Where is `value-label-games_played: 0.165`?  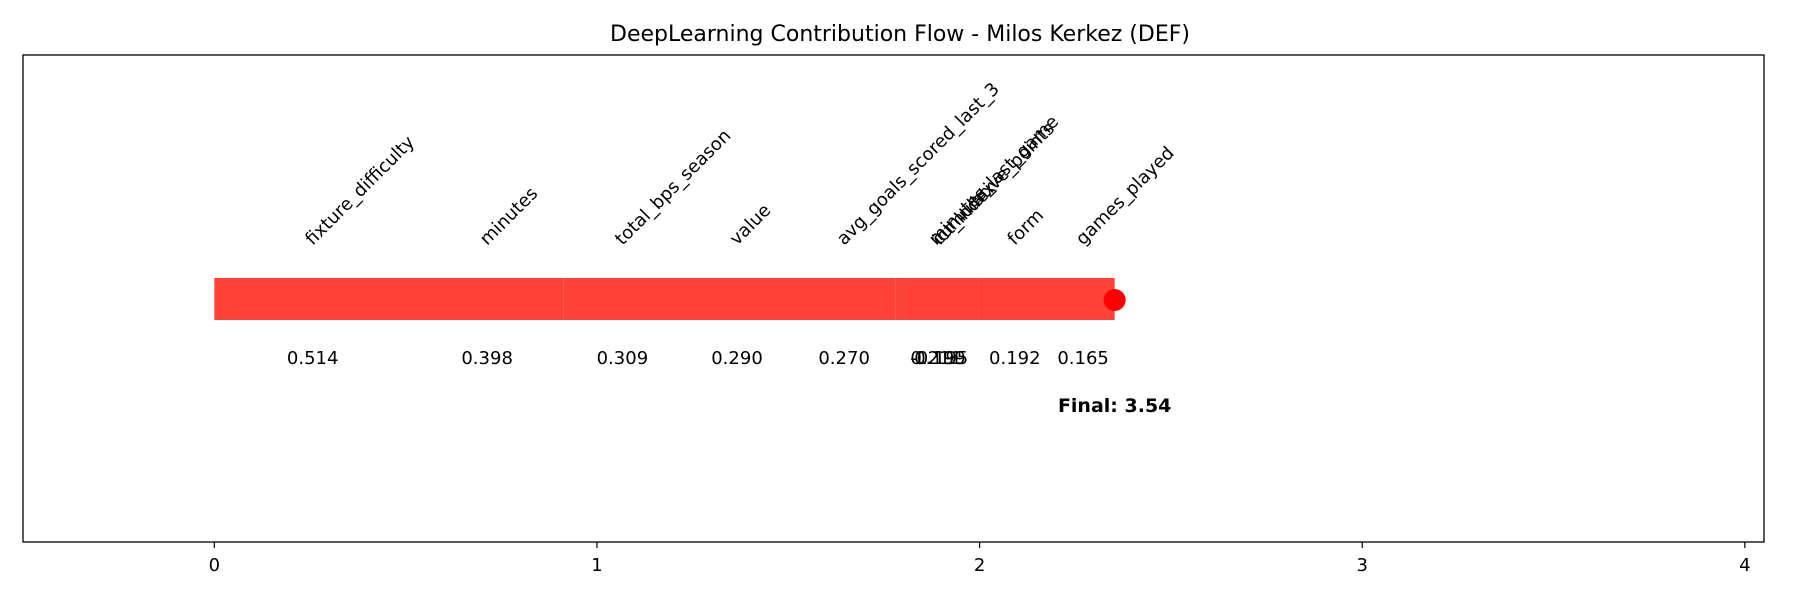
value-label-games_played: 0.165 is located at coordinates (1083, 358).